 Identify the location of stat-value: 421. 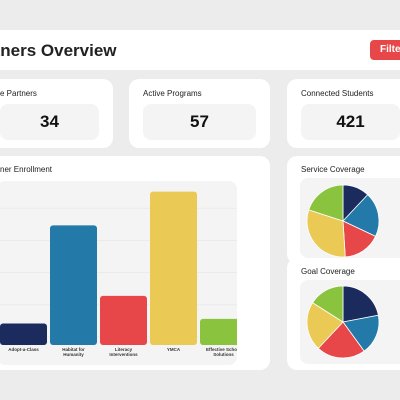
(350, 122).